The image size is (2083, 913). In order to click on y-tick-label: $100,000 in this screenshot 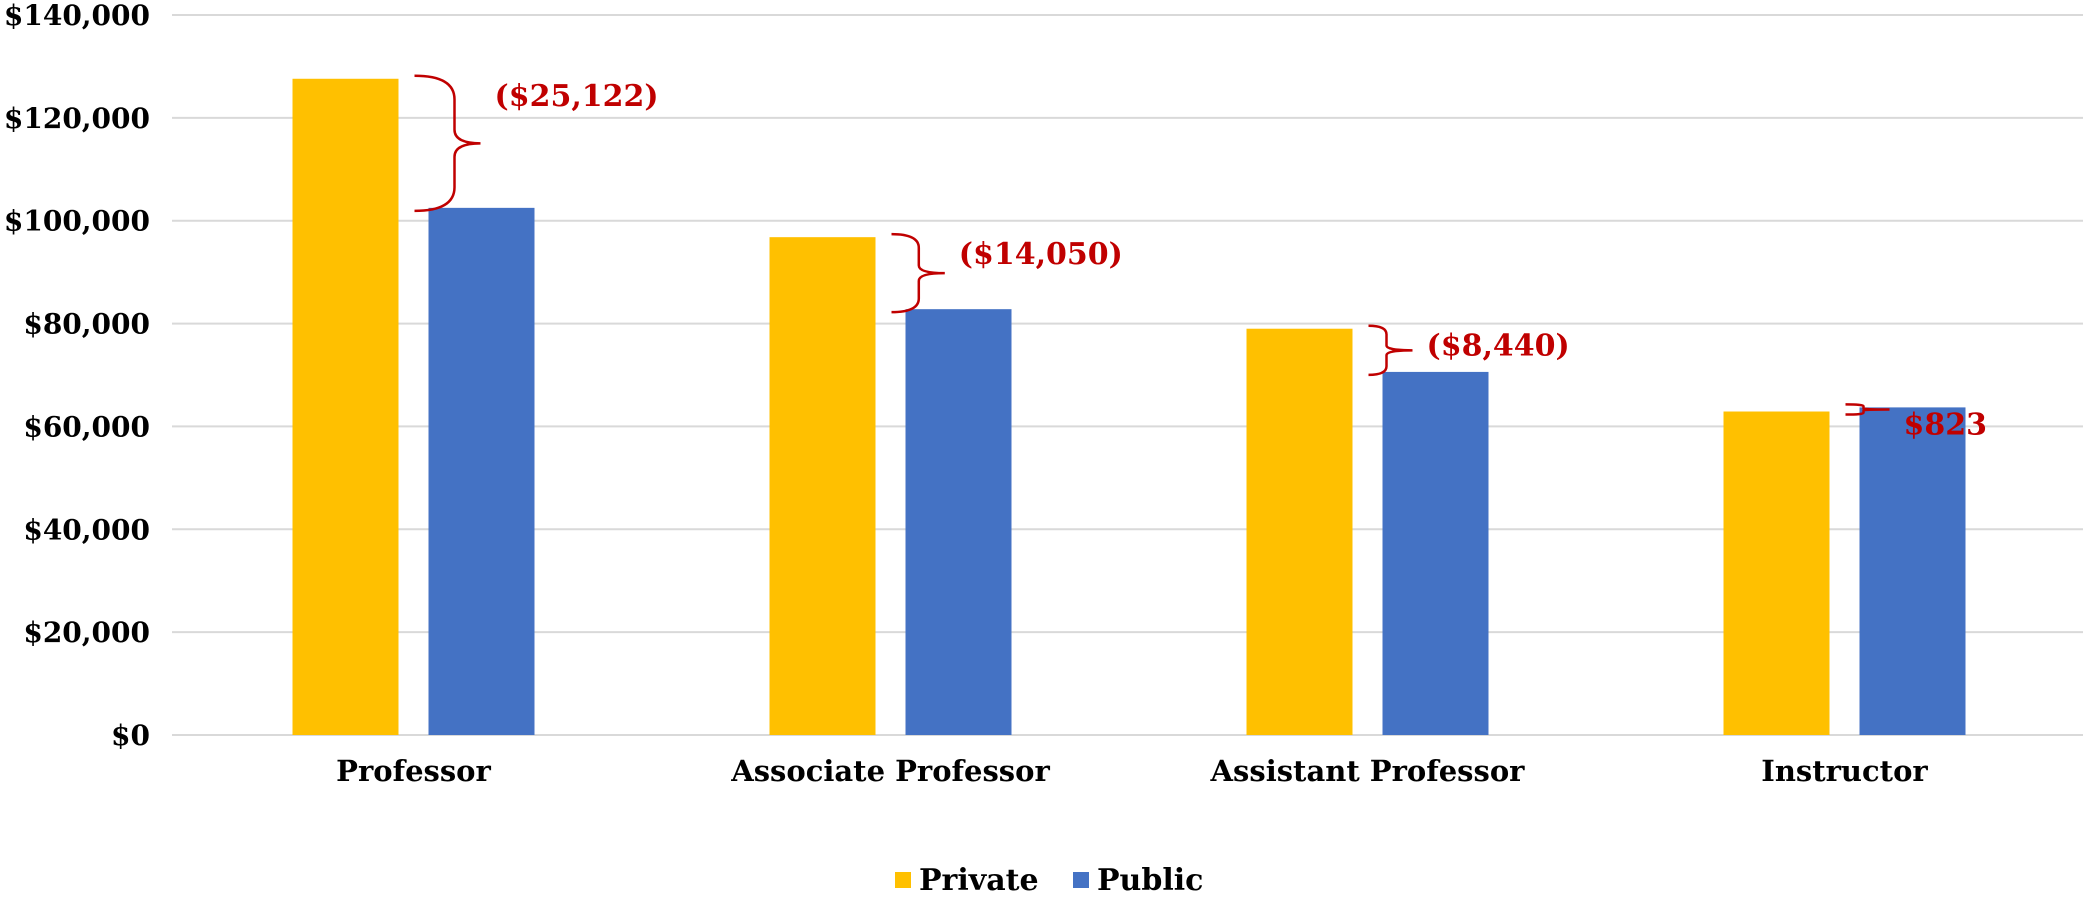, I will do `click(77, 221)`.